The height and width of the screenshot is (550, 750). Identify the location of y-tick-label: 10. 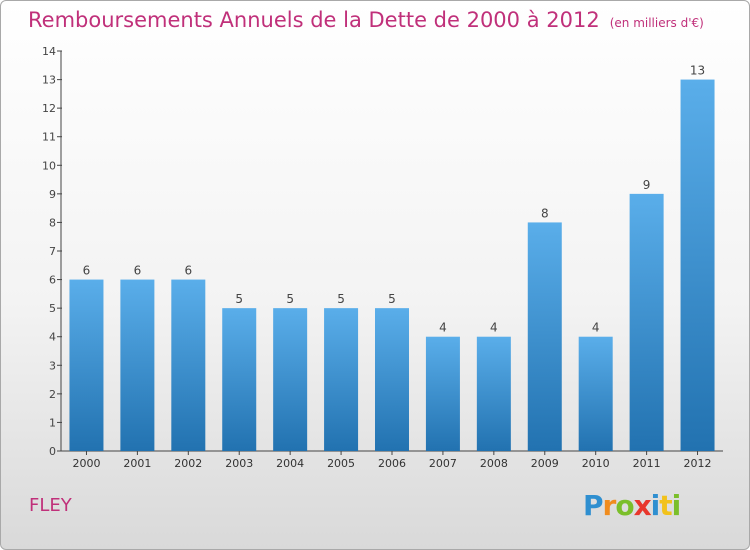
(49, 165).